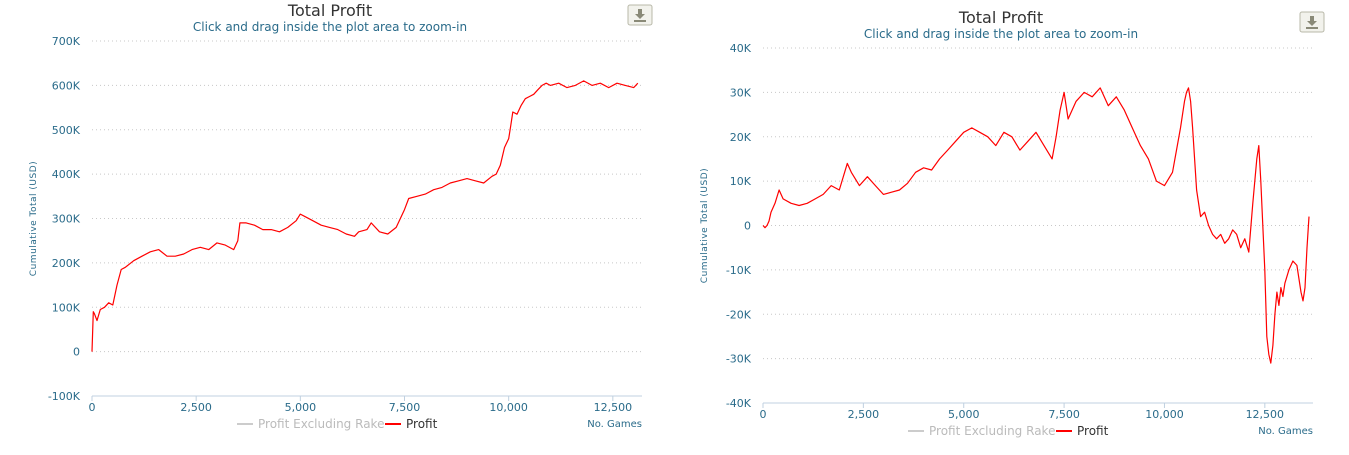 Image resolution: width=1349 pixels, height=455 pixels. What do you see at coordinates (64, 396) in the screenshot?
I see `ytick-label: -100K` at bounding box center [64, 396].